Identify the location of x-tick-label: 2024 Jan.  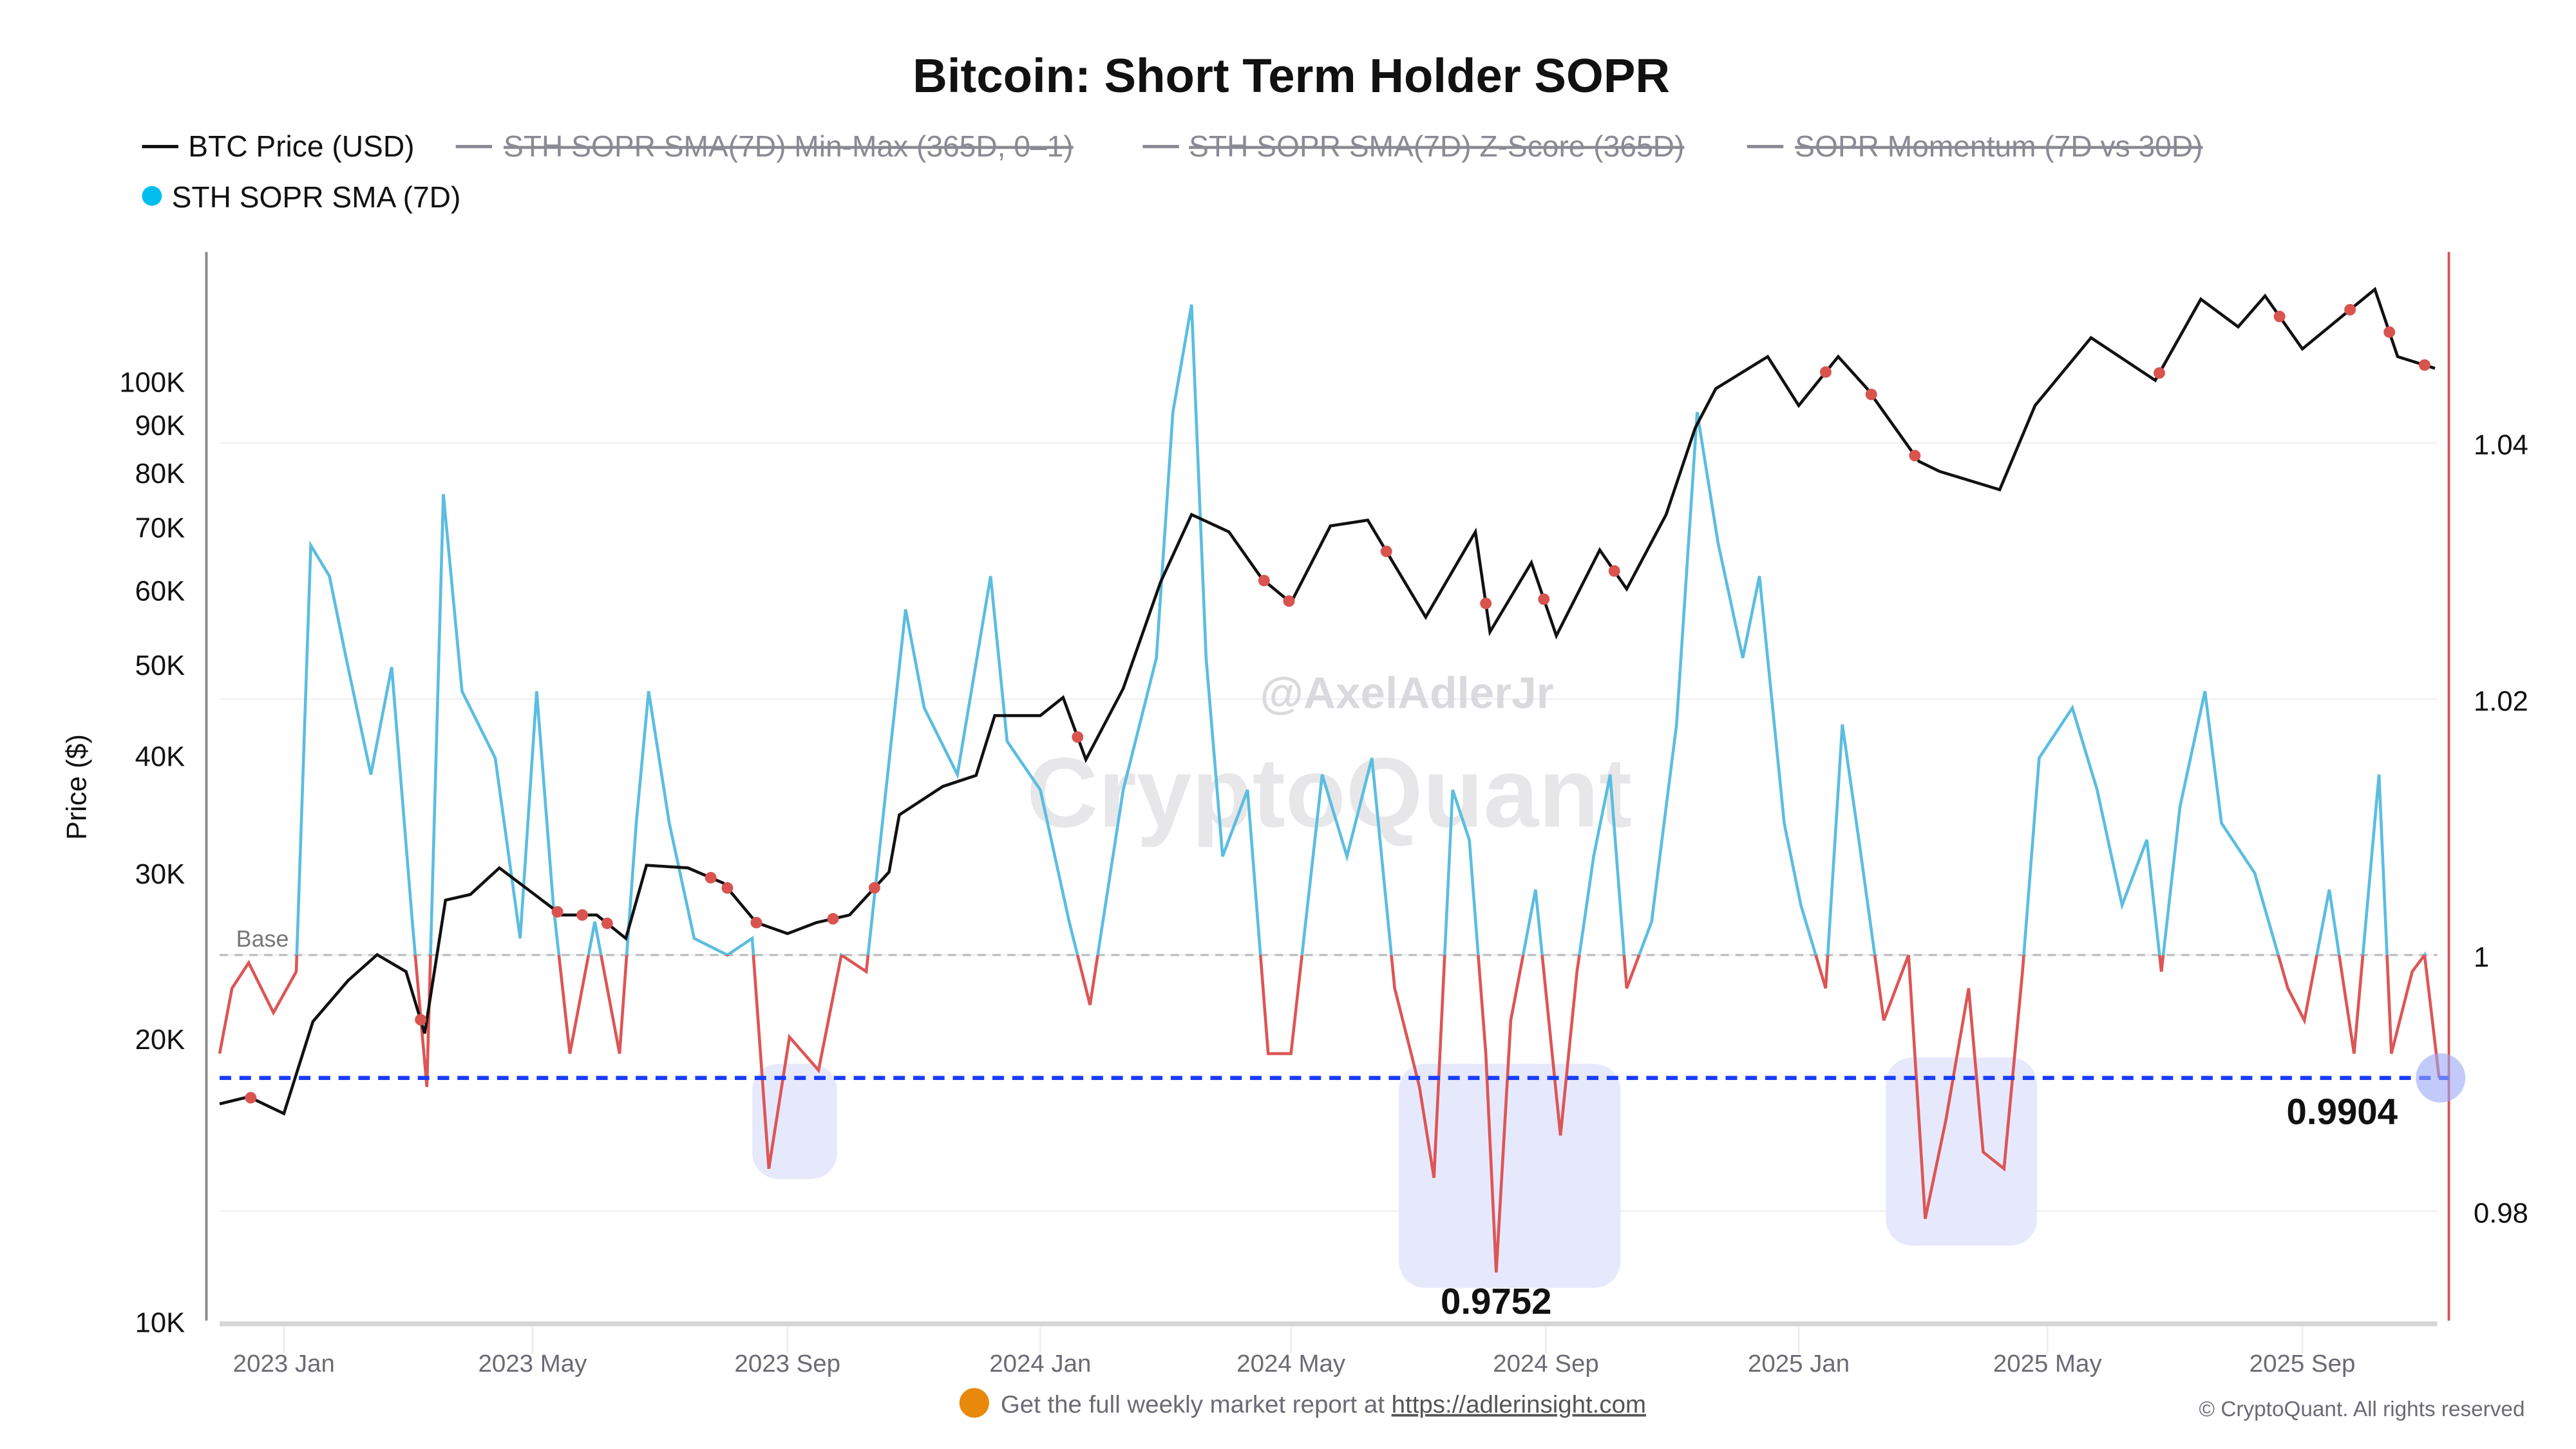
(1040, 1364).